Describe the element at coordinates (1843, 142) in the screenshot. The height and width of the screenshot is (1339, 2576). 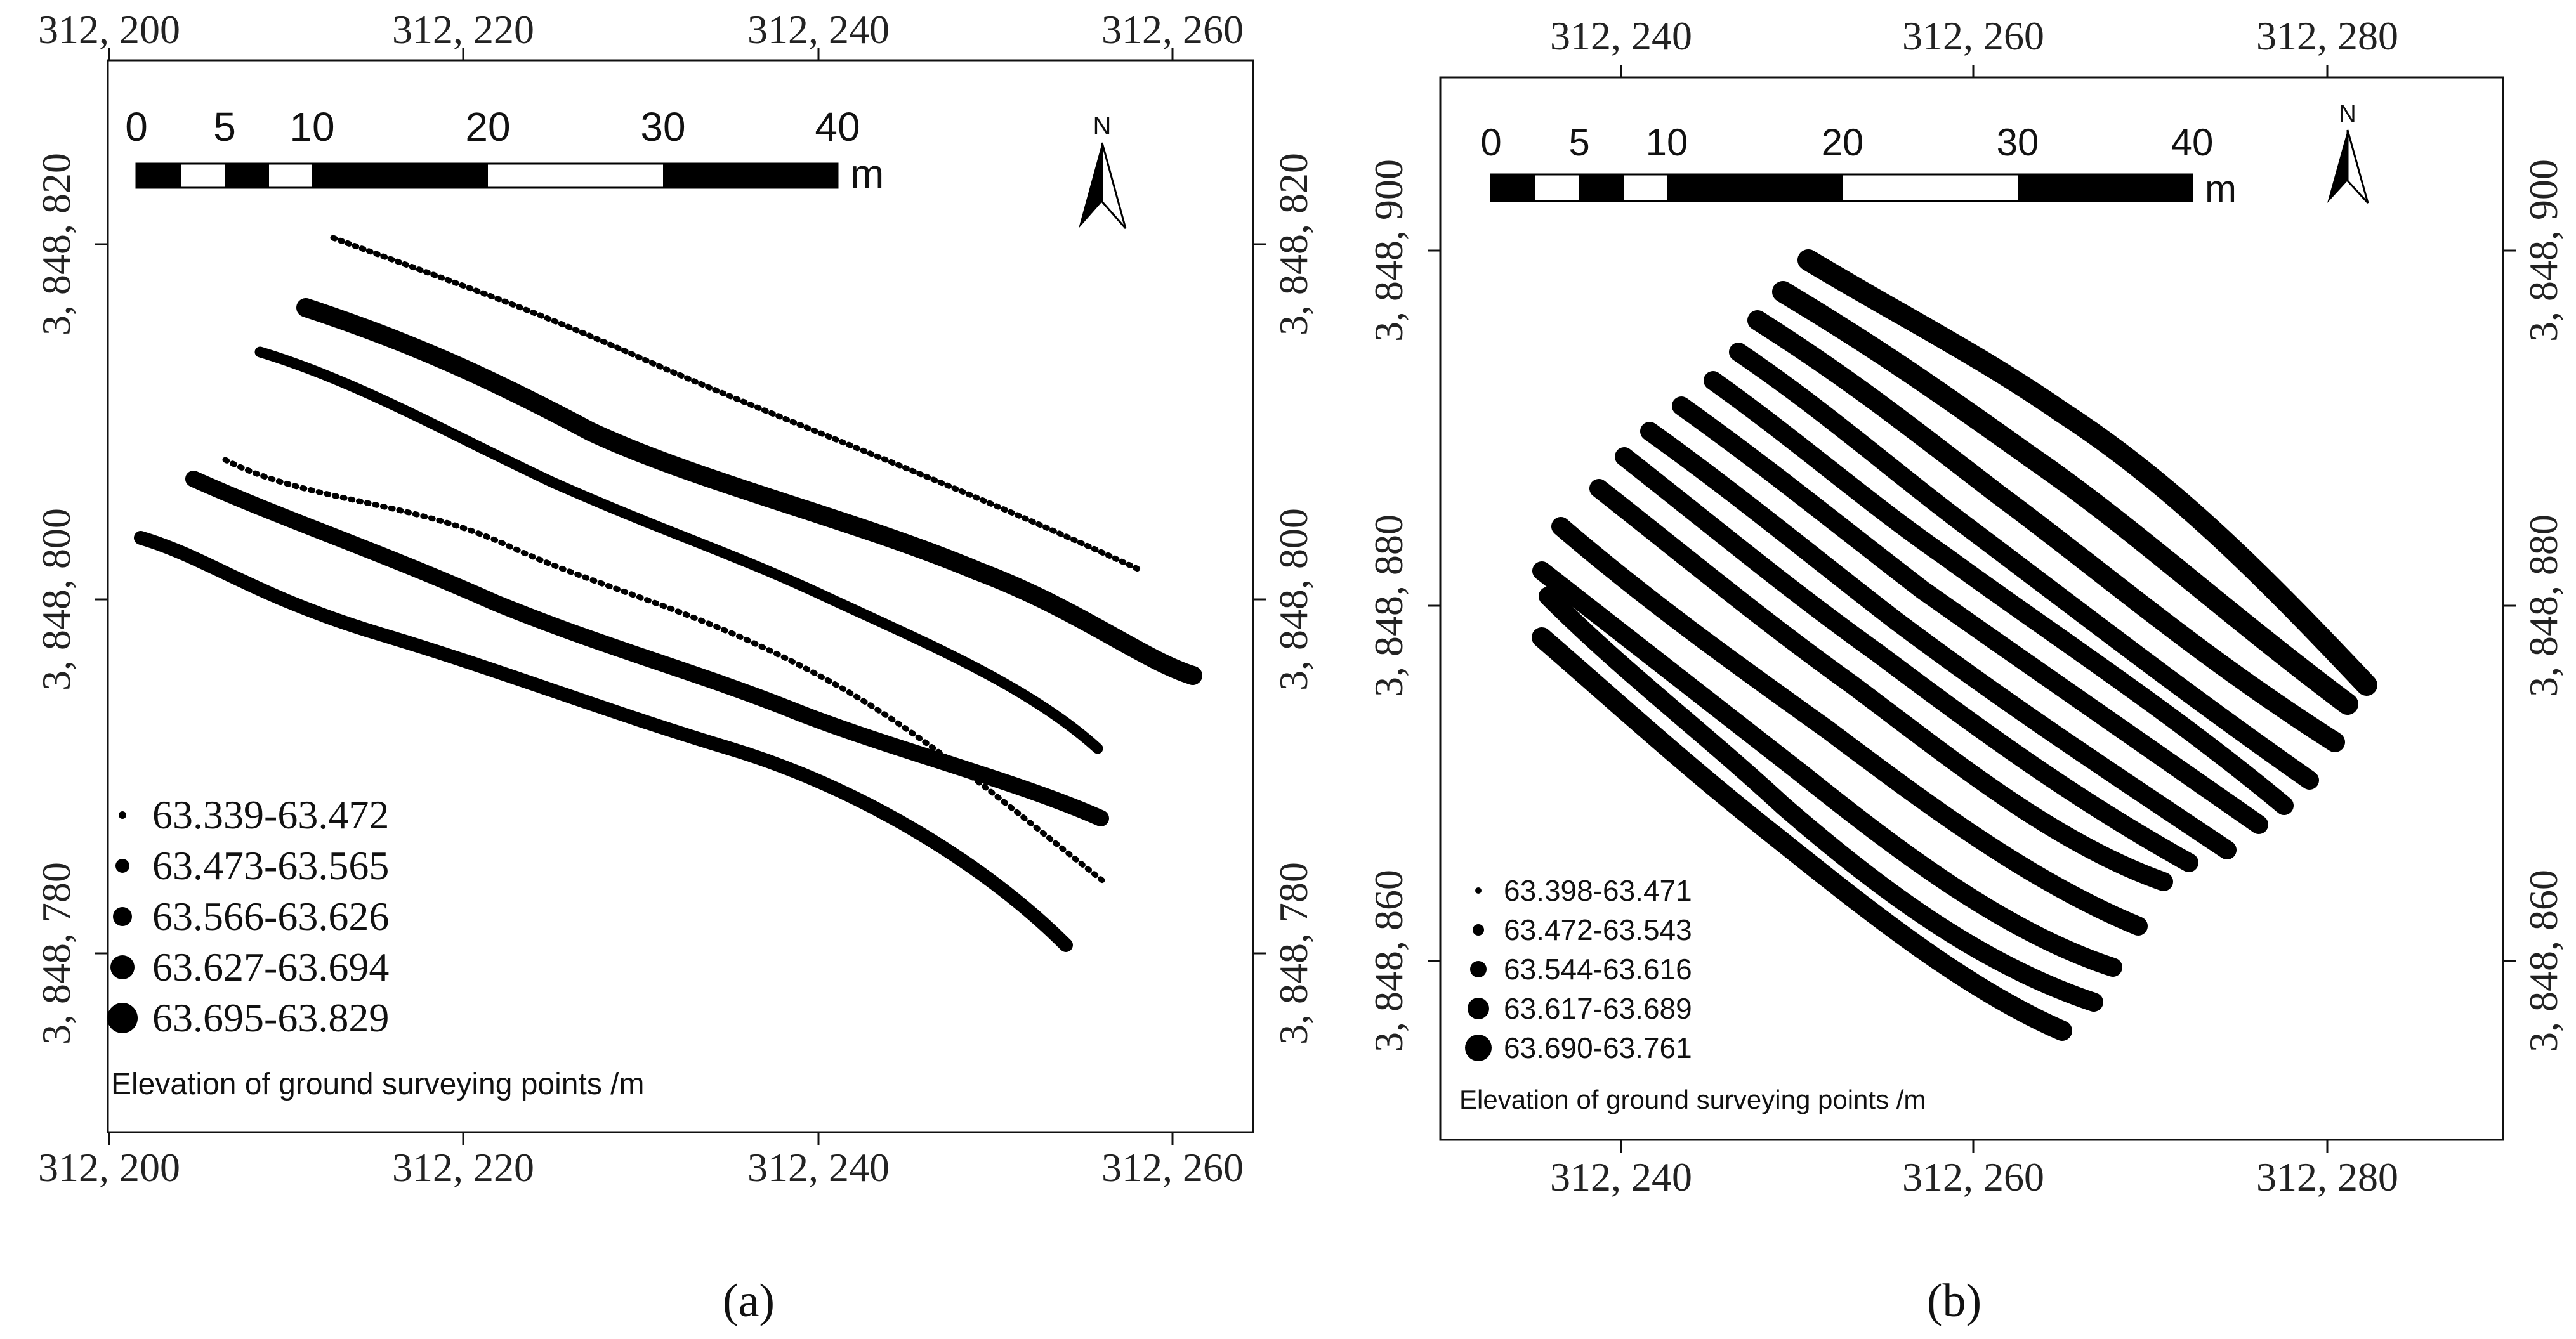
I see `panel-b-scale-label-20: 20` at that location.